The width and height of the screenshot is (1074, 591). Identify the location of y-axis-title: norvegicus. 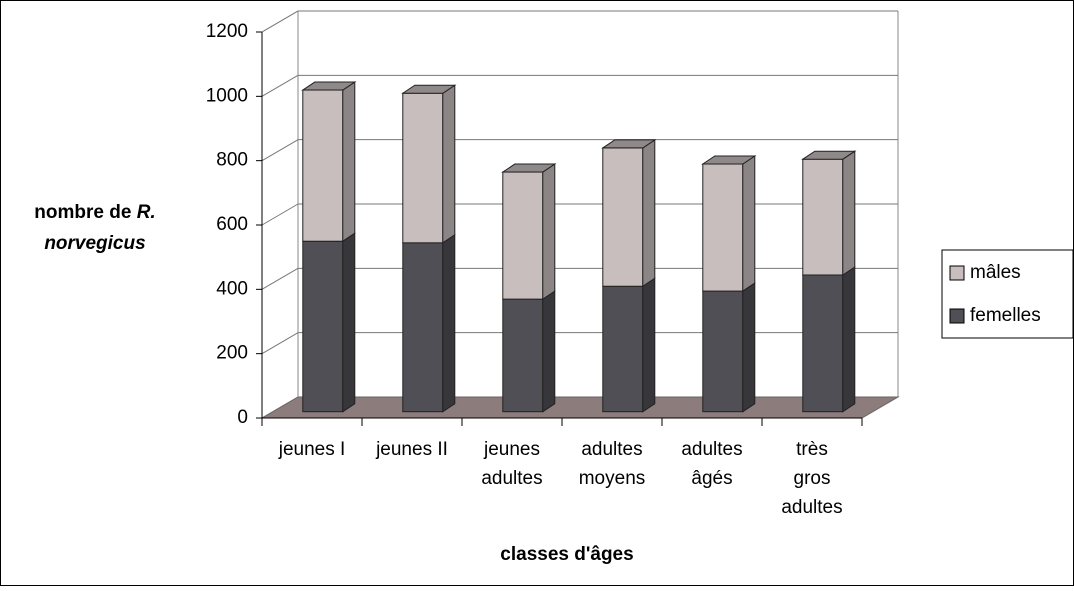
(94, 243).